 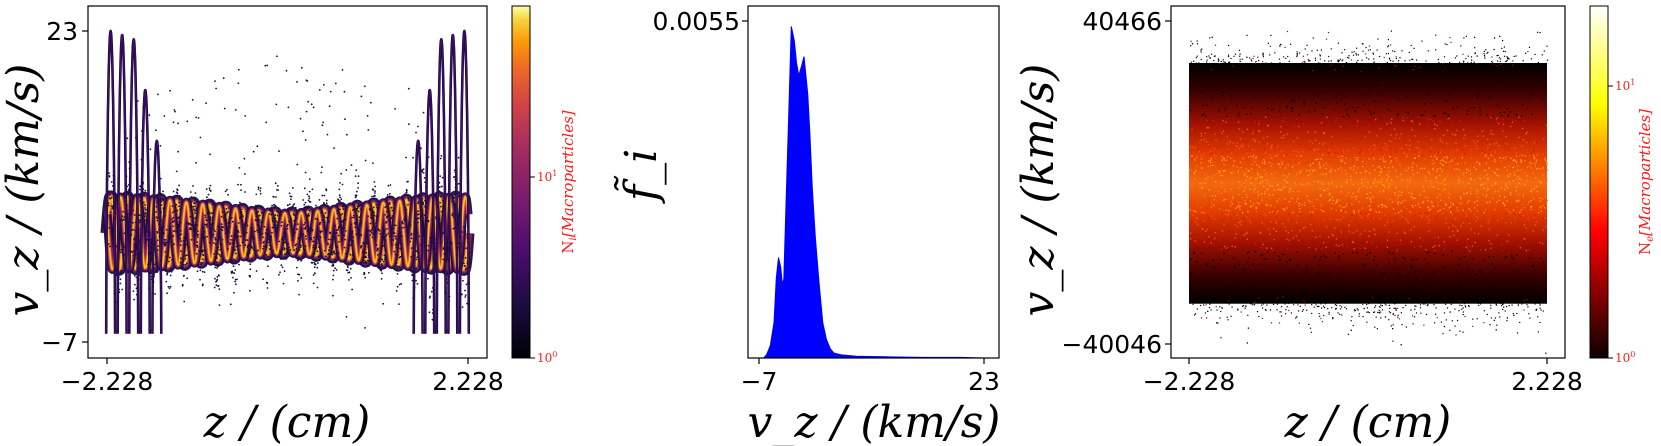 What do you see at coordinates (143, 118) in the screenshot?
I see `ion-stray-point` at bounding box center [143, 118].